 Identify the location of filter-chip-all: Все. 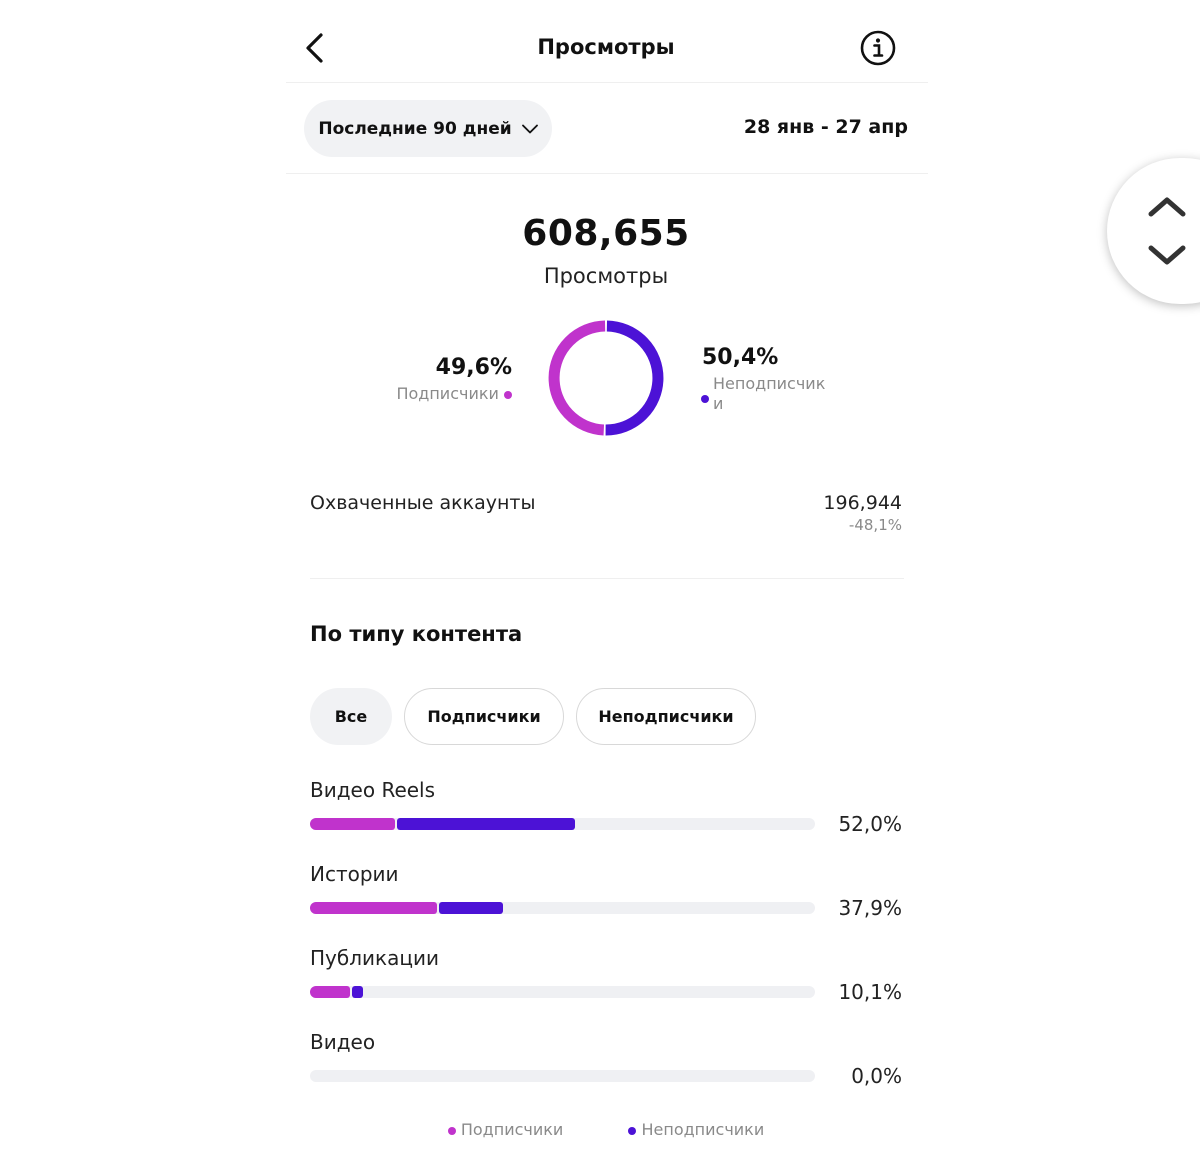
(351, 716).